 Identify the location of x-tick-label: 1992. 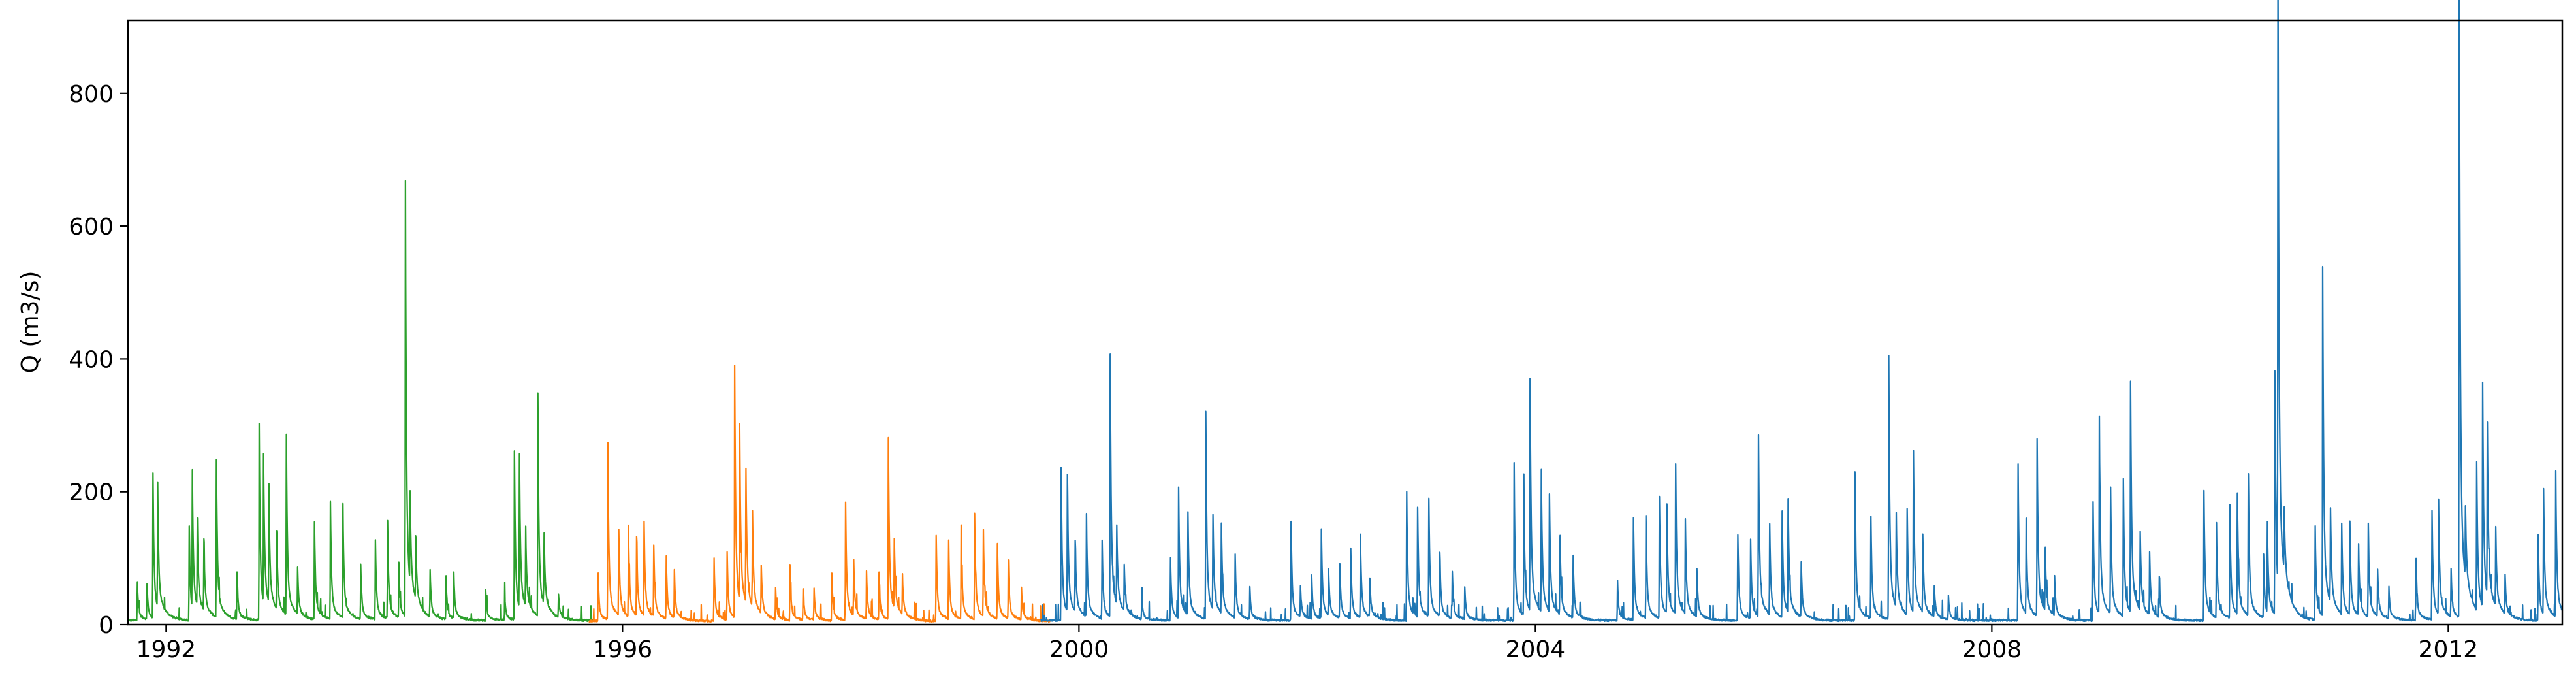
(167, 649).